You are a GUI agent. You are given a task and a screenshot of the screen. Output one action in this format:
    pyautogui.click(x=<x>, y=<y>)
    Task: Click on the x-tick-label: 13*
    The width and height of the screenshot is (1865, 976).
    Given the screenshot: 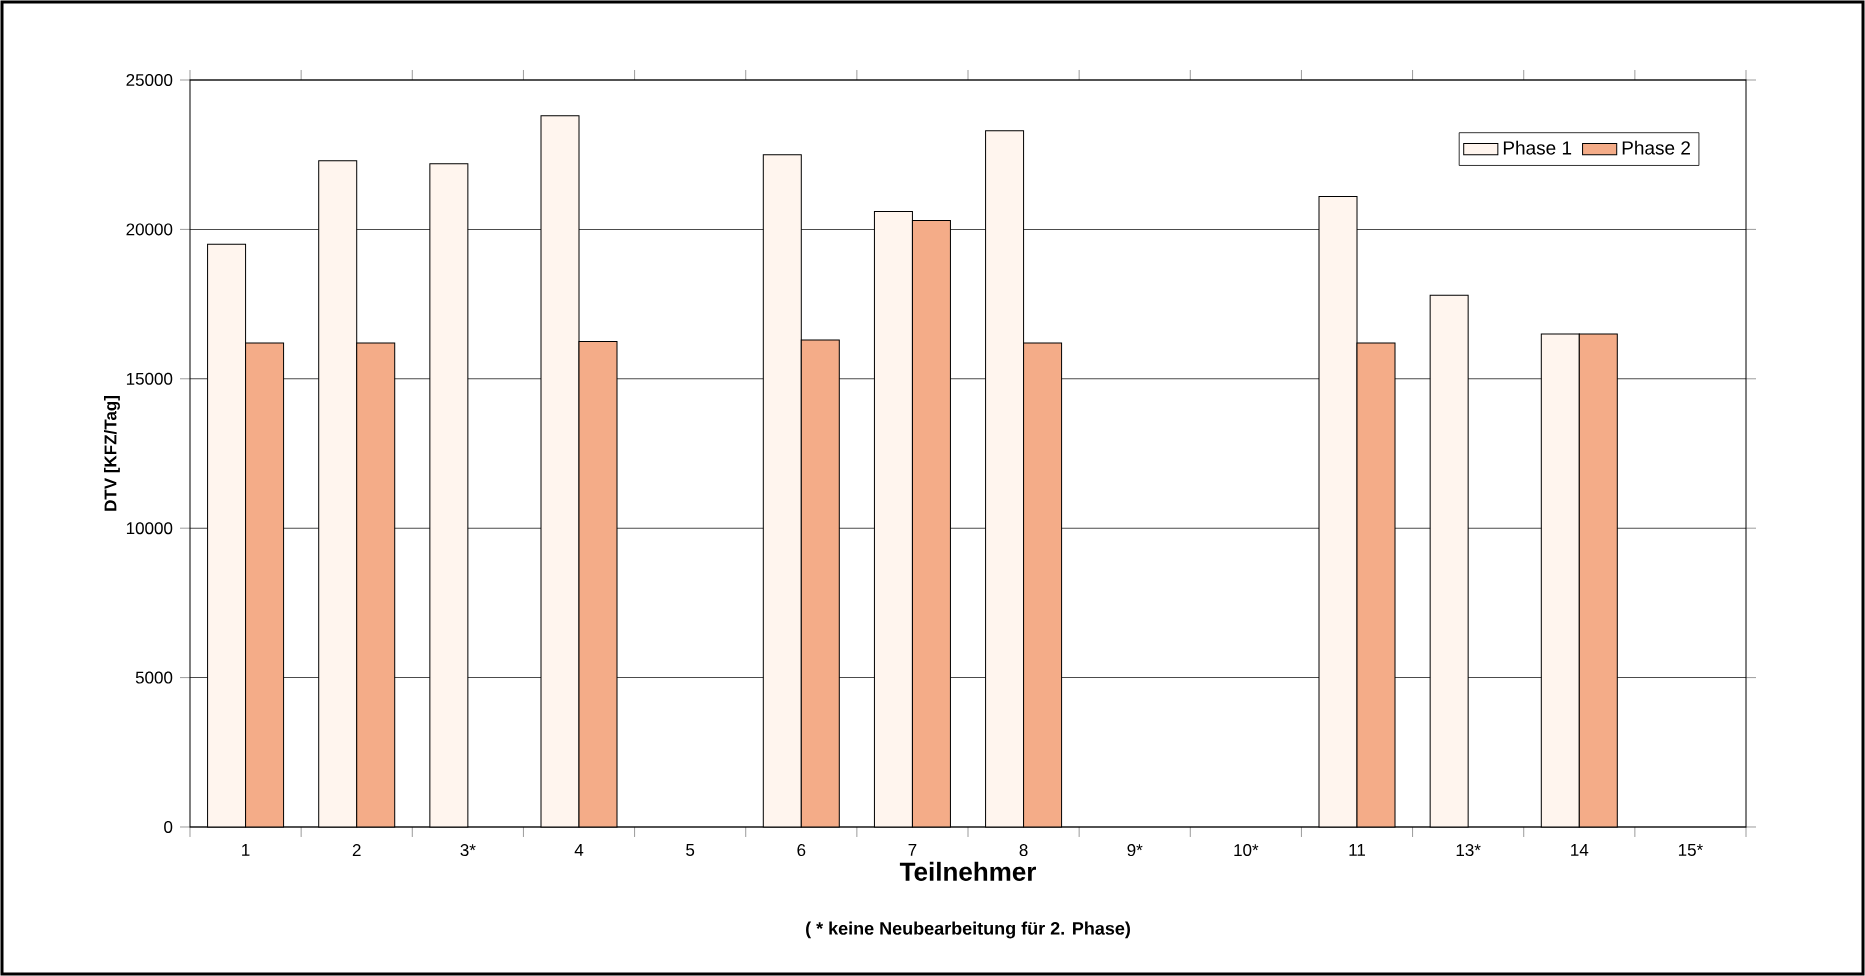 What is the action you would take?
    pyautogui.click(x=1468, y=850)
    